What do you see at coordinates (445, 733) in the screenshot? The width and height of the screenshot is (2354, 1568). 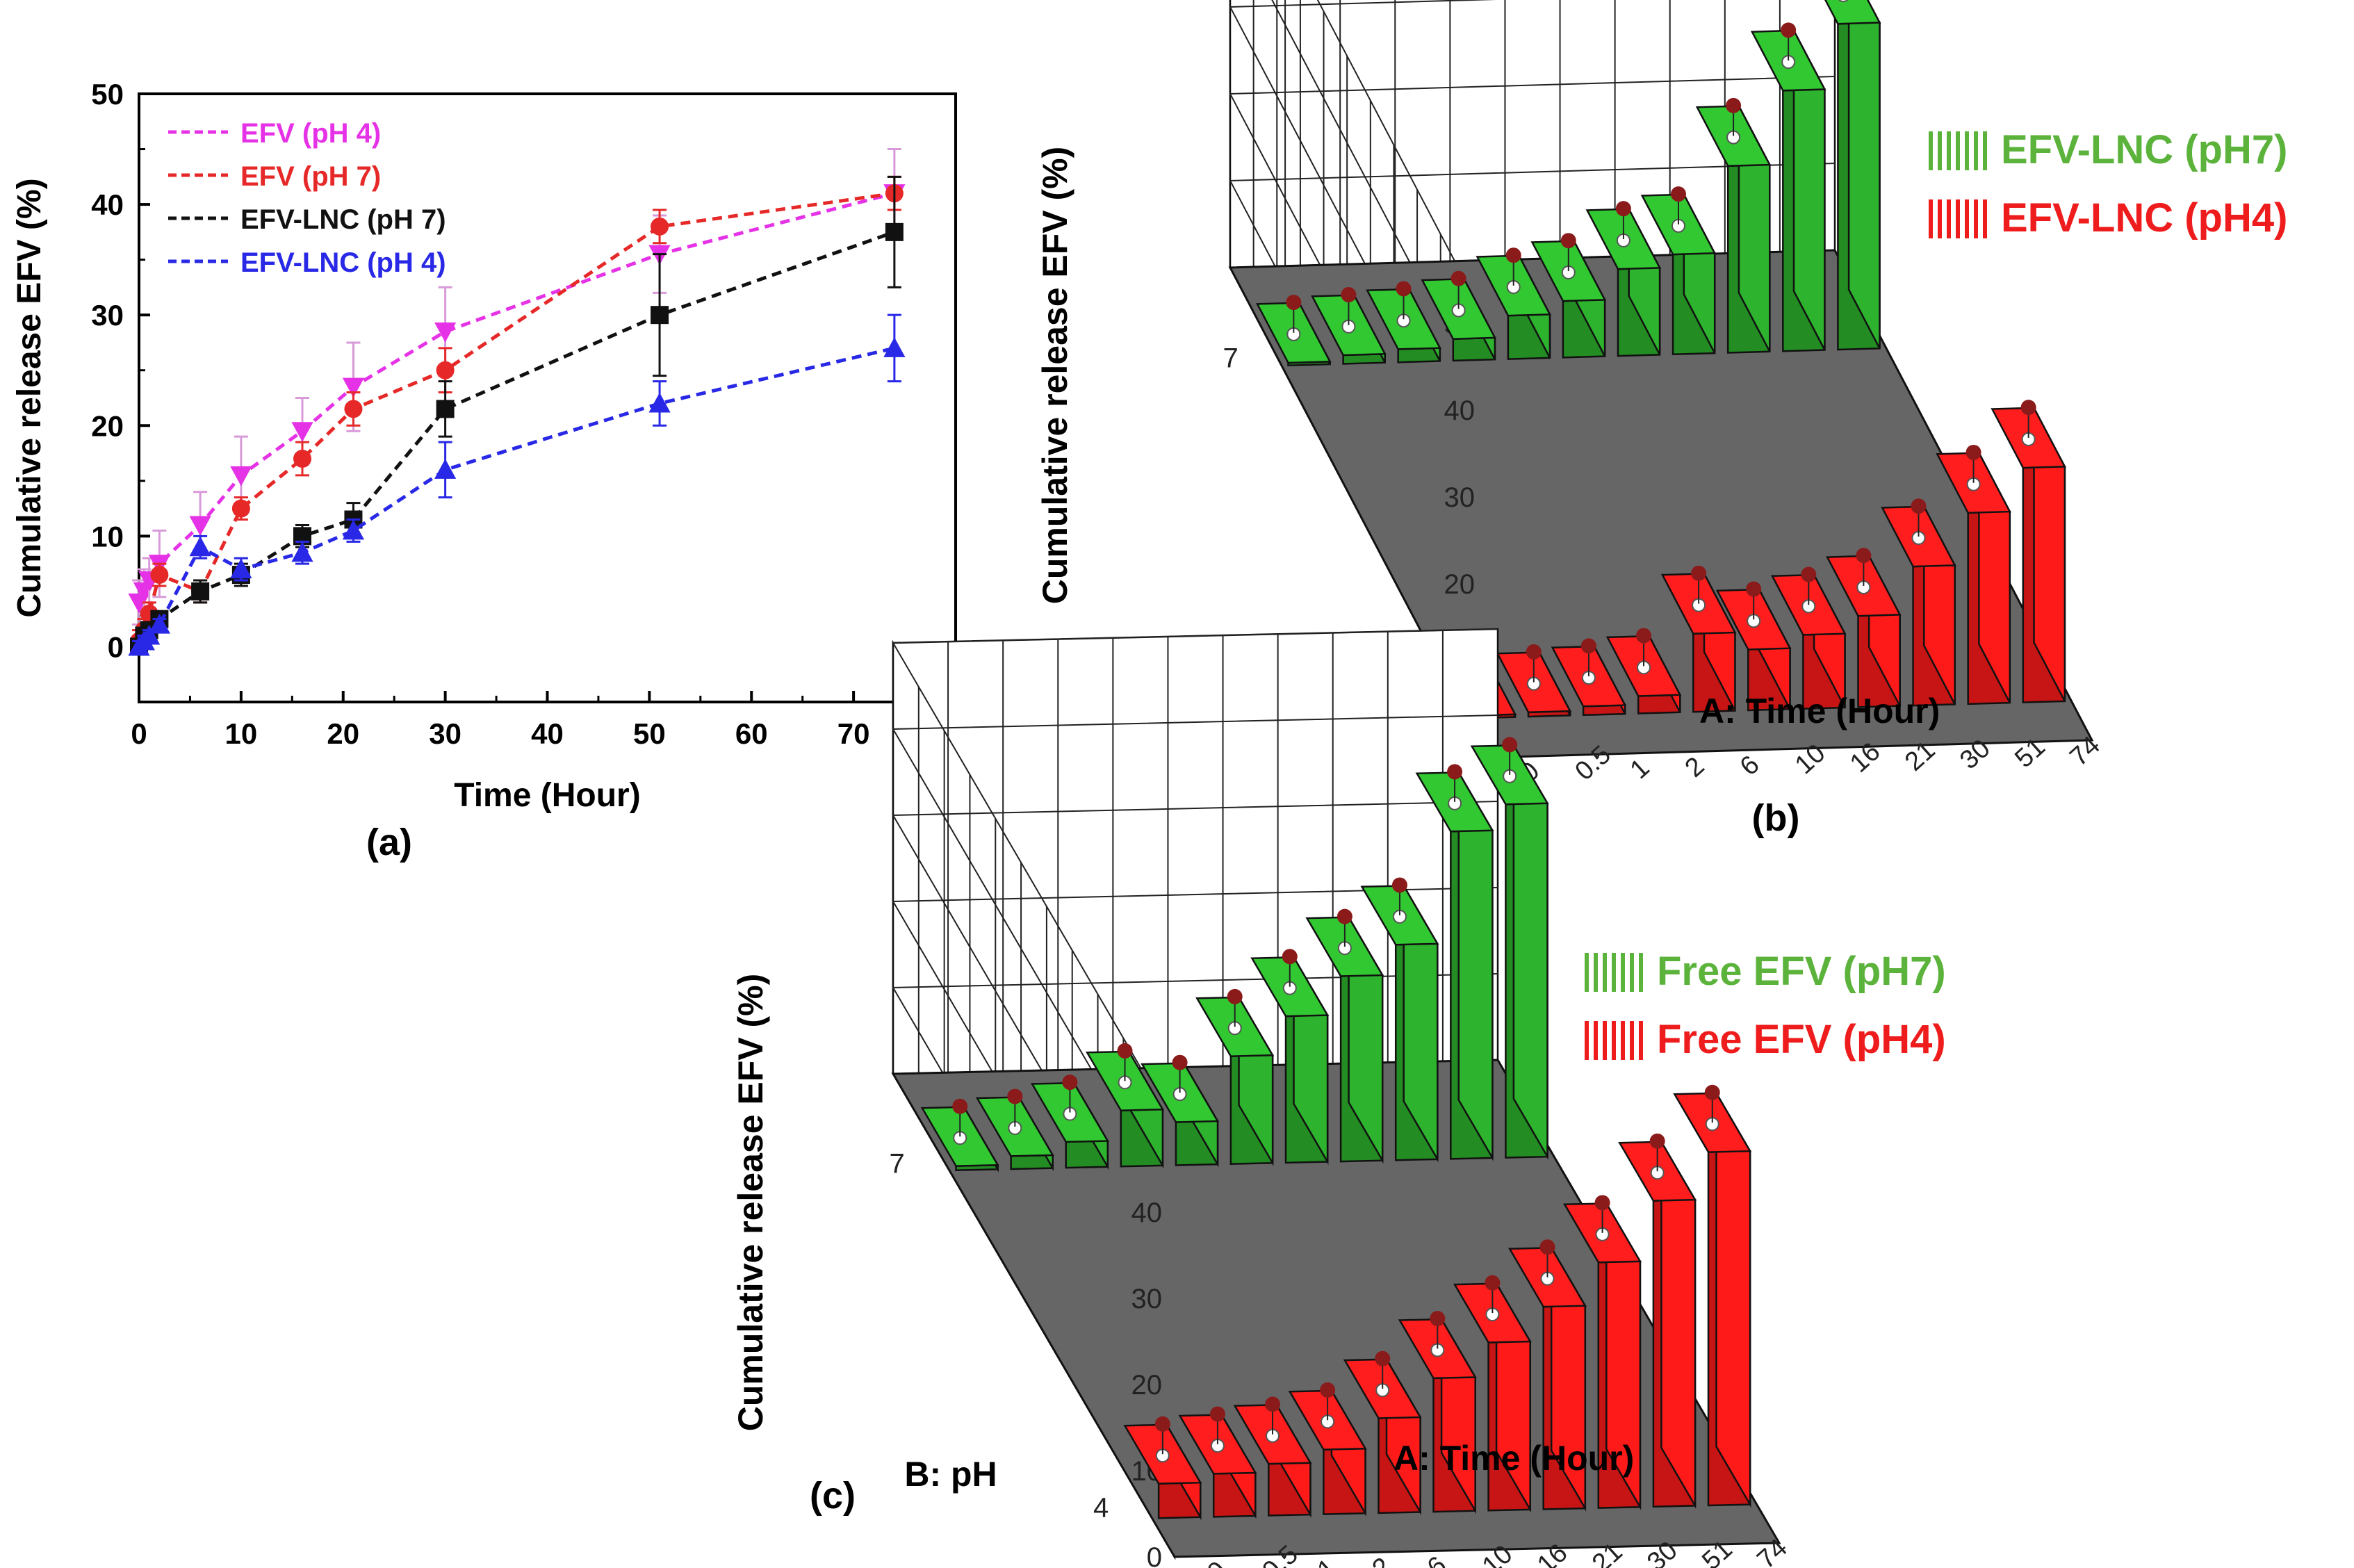 I see `x-tick-label: 30` at bounding box center [445, 733].